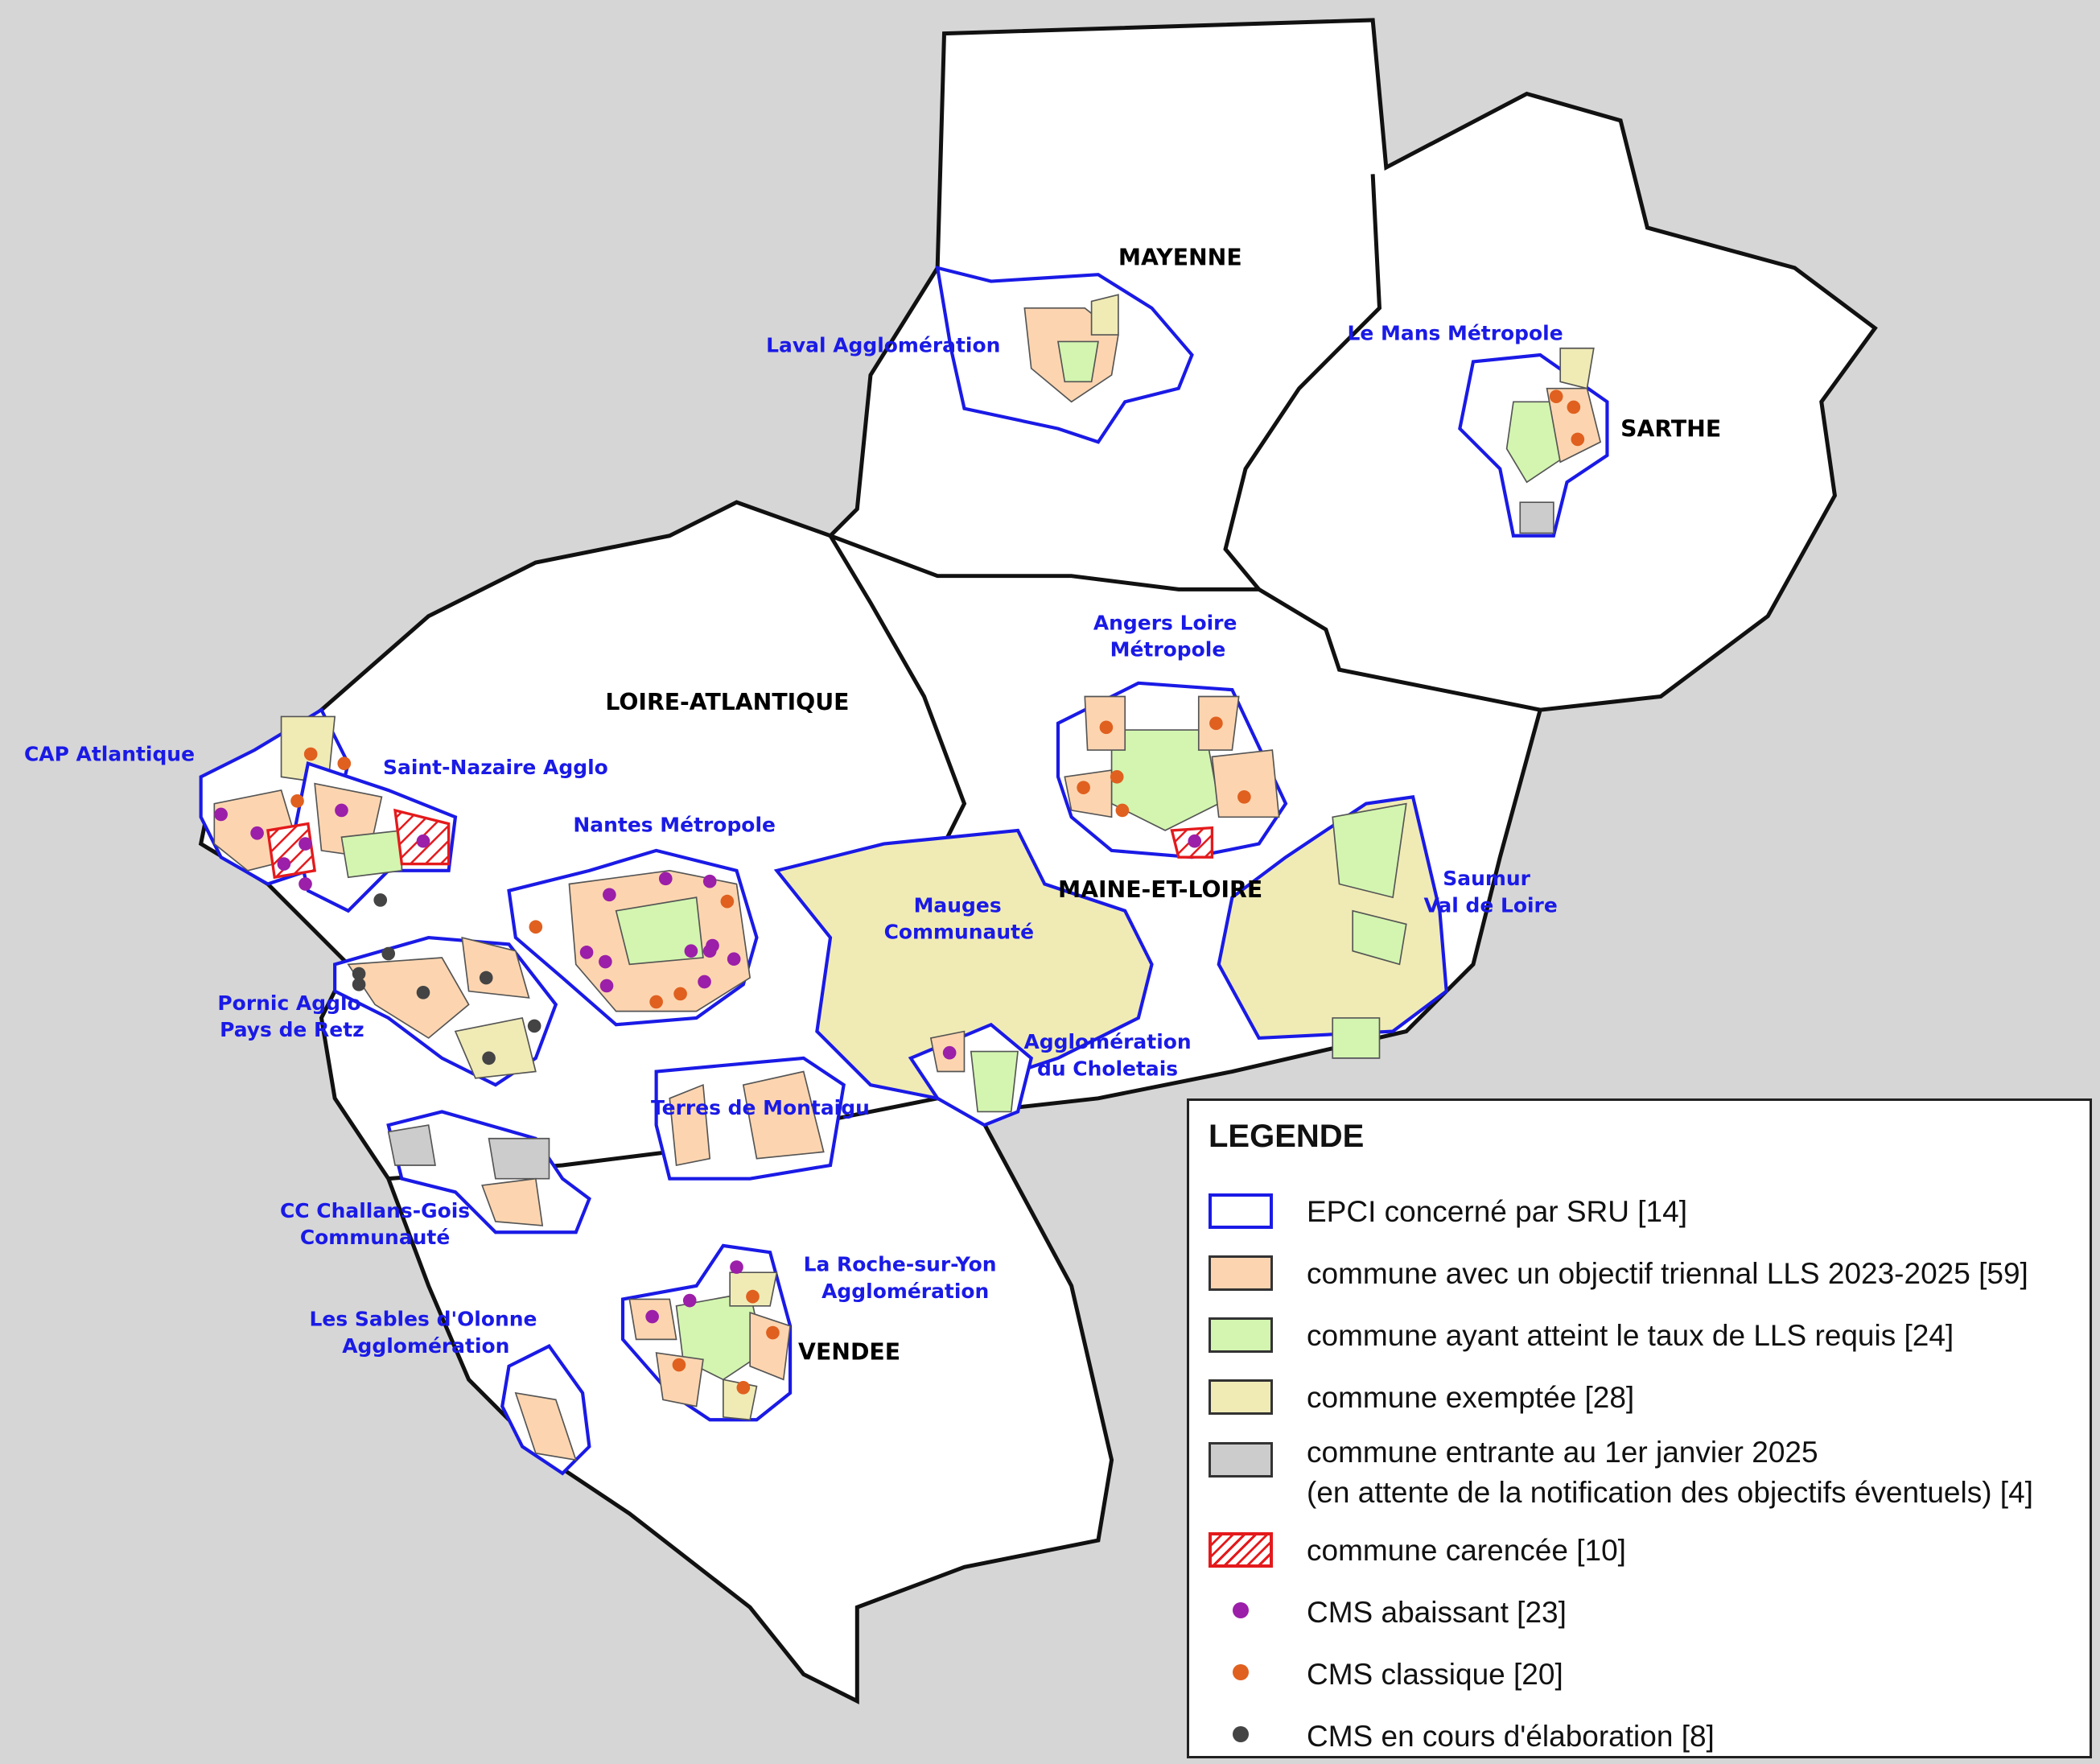 This screenshot has height=1764, width=2100. What do you see at coordinates (1165, 636) in the screenshot?
I see `epci-label: Angers Loire Métropole` at bounding box center [1165, 636].